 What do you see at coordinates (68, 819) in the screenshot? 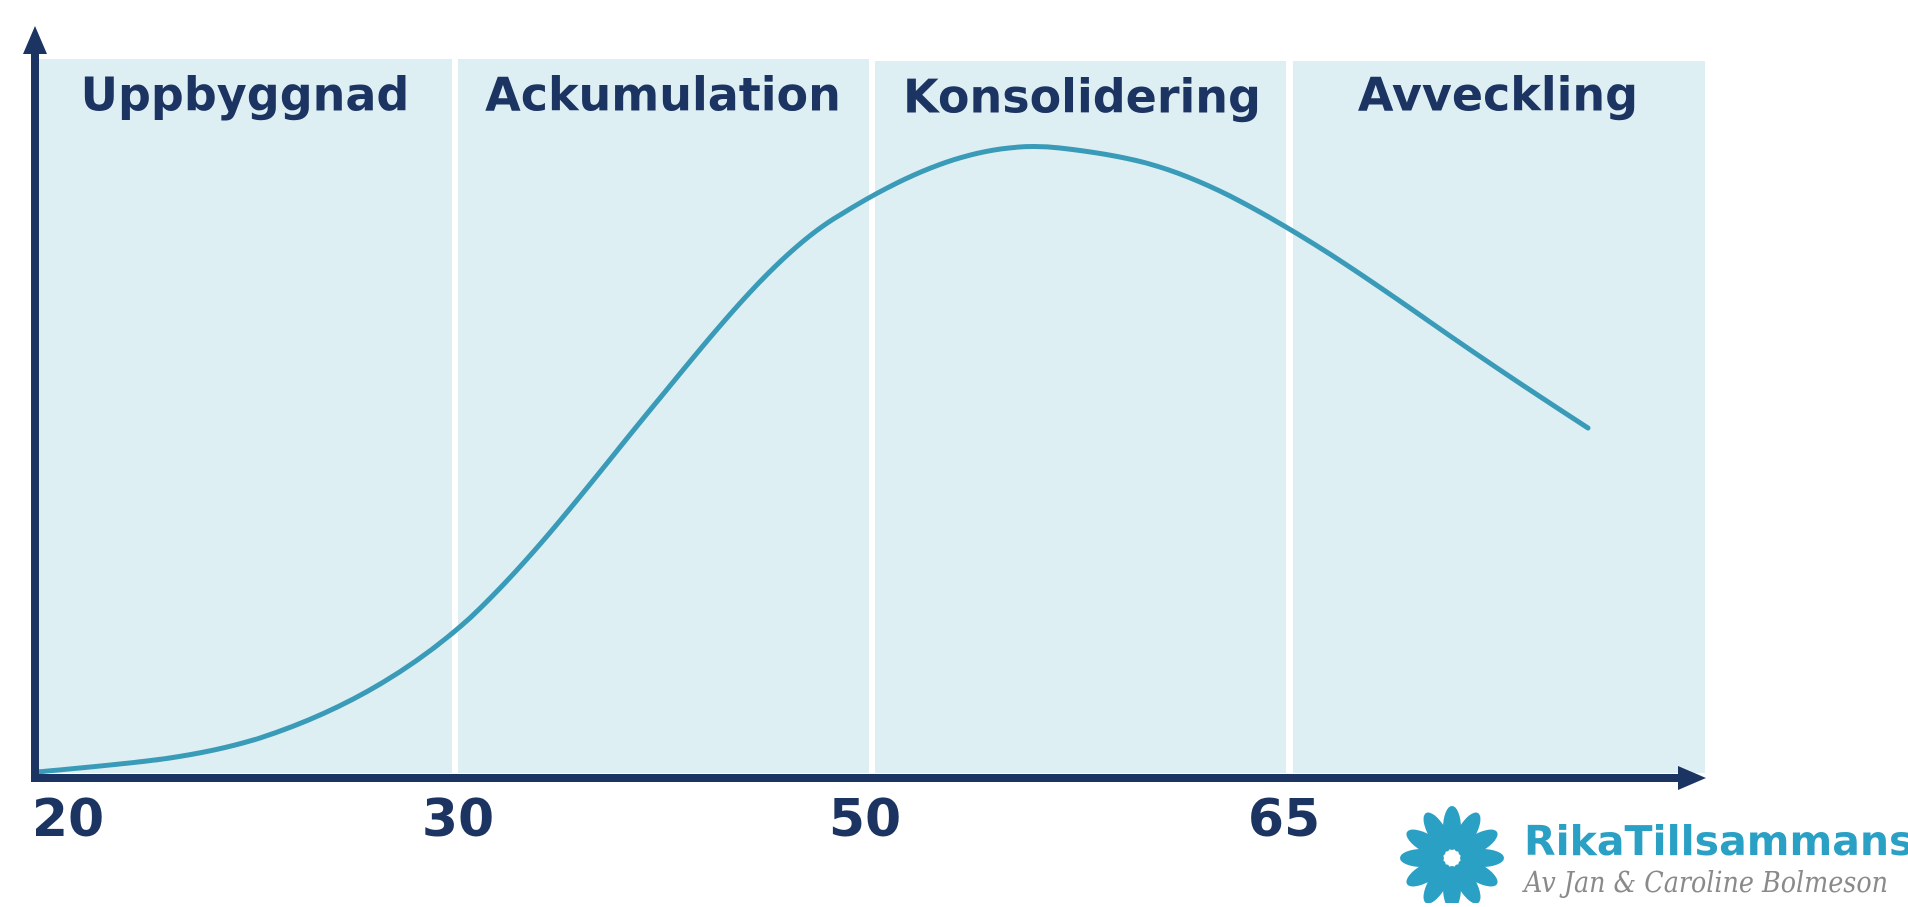
I see `x-label: 20` at bounding box center [68, 819].